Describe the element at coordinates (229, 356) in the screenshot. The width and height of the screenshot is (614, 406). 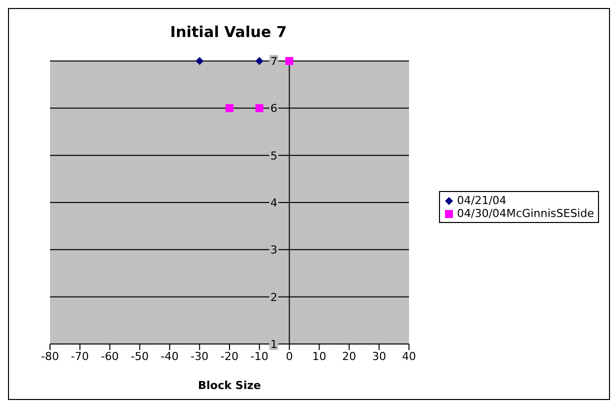
I see `x-tick-label: -20` at that location.